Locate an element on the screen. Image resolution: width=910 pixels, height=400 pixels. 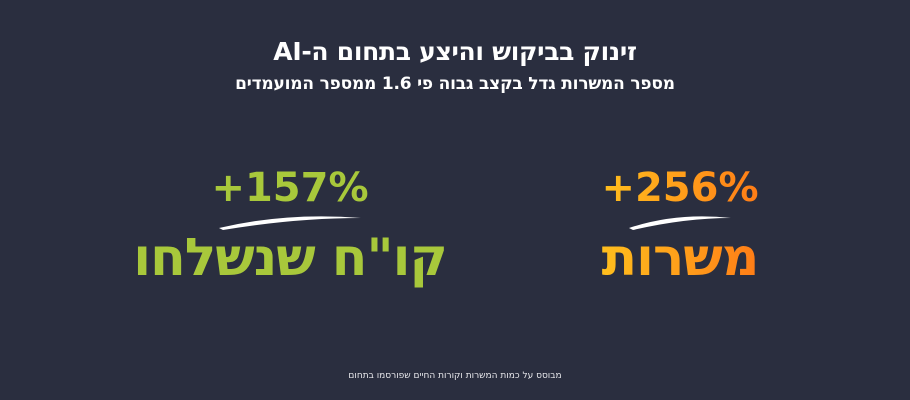
jobs-label: משרות is located at coordinates (680, 258).